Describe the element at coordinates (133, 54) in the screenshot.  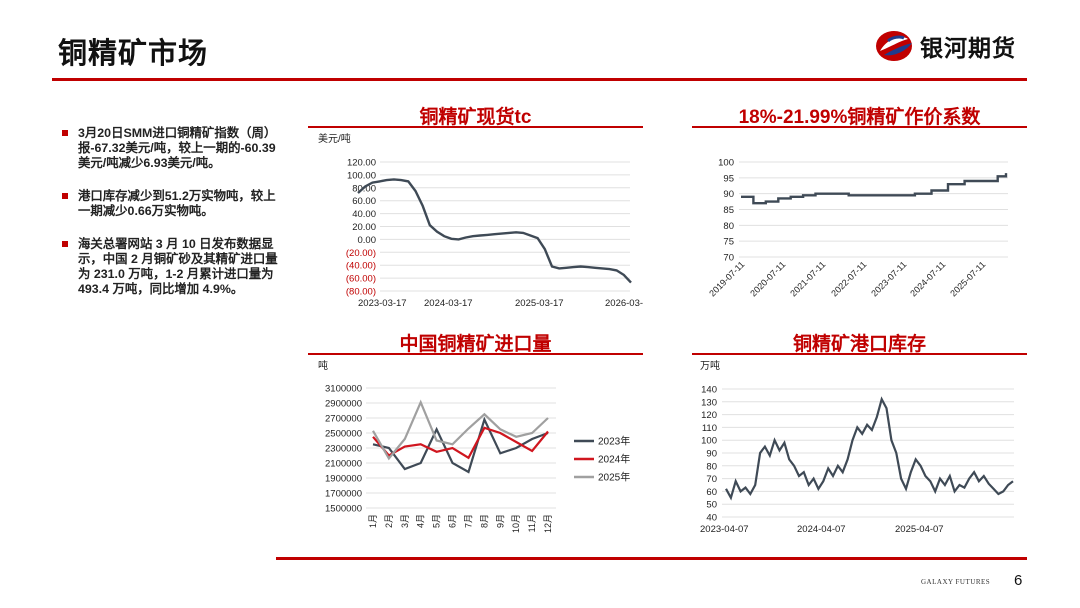
I see `page-title: 铜精矿市场` at that location.